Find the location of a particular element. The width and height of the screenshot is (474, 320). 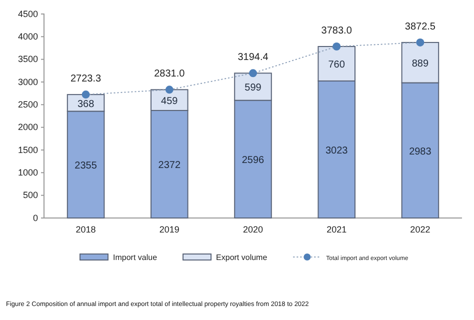

data-label: 2372 is located at coordinates (169, 166).